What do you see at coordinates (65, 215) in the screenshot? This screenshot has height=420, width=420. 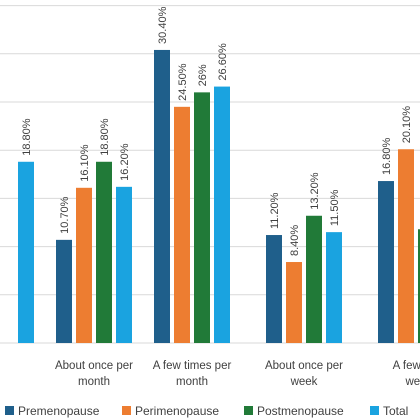 I see `data-label: 10.70%` at bounding box center [65, 215].